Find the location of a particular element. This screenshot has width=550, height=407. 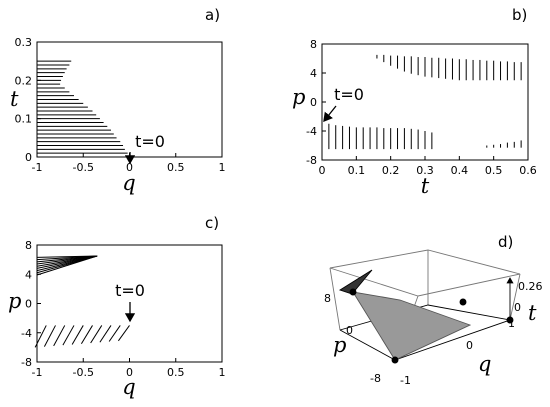

tick-label: 0.26 is located at coordinates (530, 286).